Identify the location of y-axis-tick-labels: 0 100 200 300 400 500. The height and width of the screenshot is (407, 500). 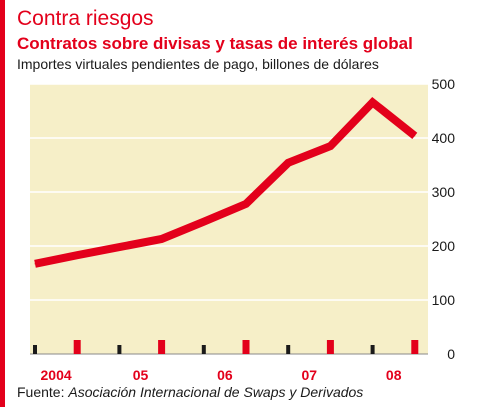
(444, 219).